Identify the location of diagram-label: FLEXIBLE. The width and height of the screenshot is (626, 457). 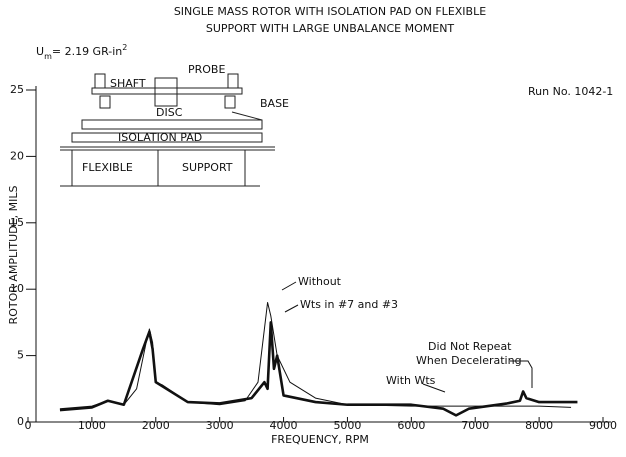
(107, 167).